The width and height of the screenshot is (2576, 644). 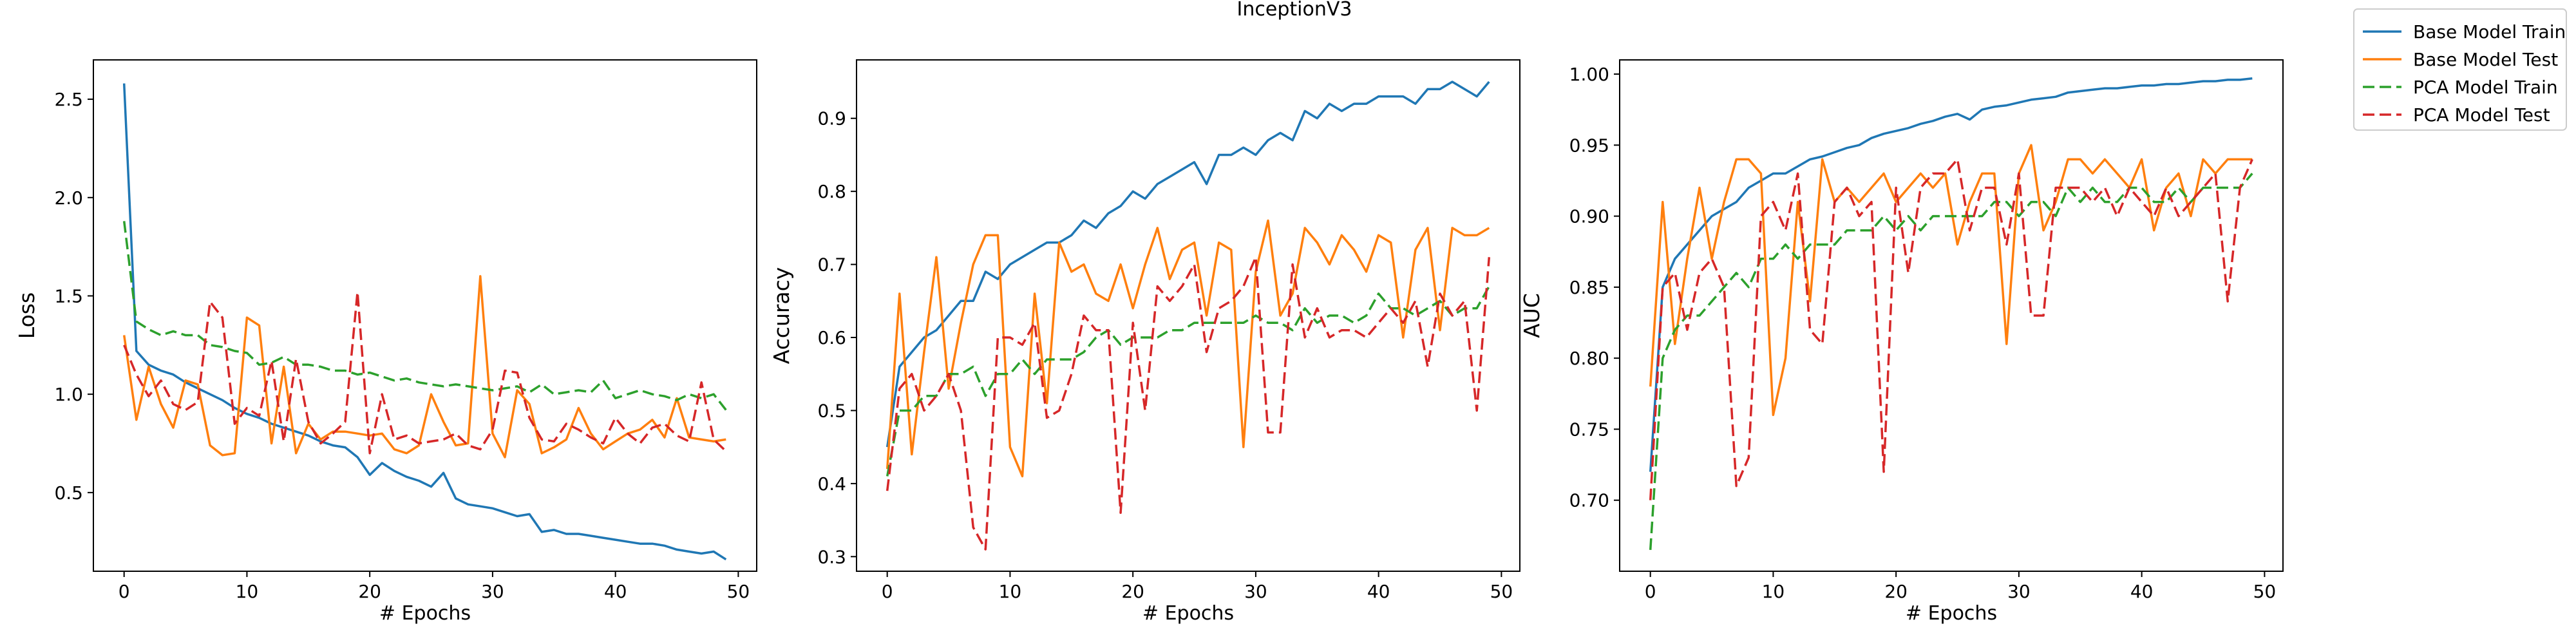 I want to click on y-tick-label: 0.70, so click(x=1589, y=500).